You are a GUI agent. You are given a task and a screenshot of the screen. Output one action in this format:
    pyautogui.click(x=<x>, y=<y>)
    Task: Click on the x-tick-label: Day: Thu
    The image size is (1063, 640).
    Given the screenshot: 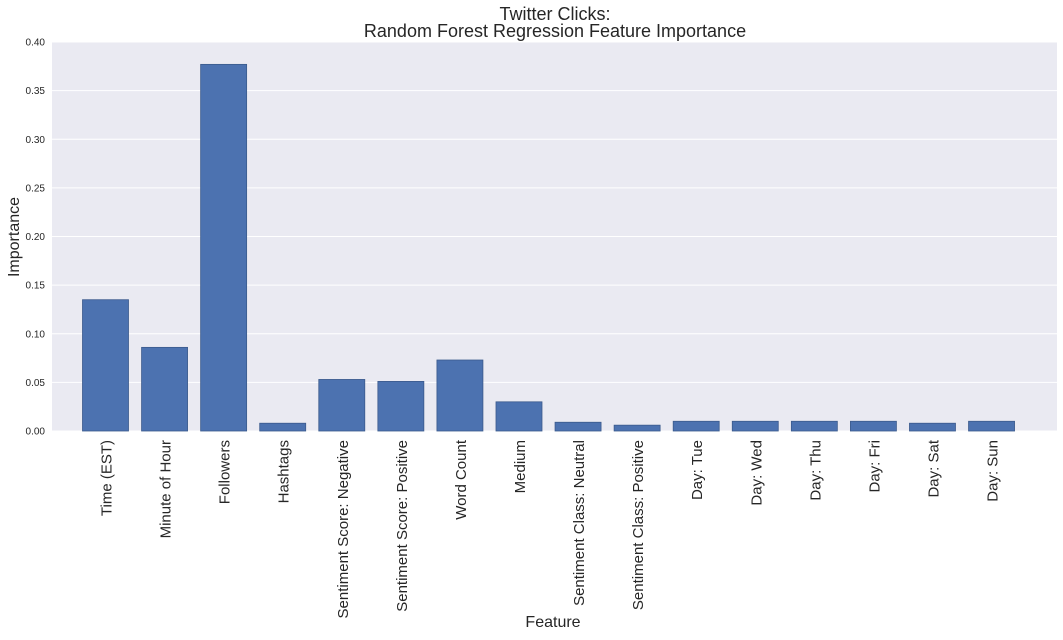 What is the action you would take?
    pyautogui.click(x=815, y=470)
    